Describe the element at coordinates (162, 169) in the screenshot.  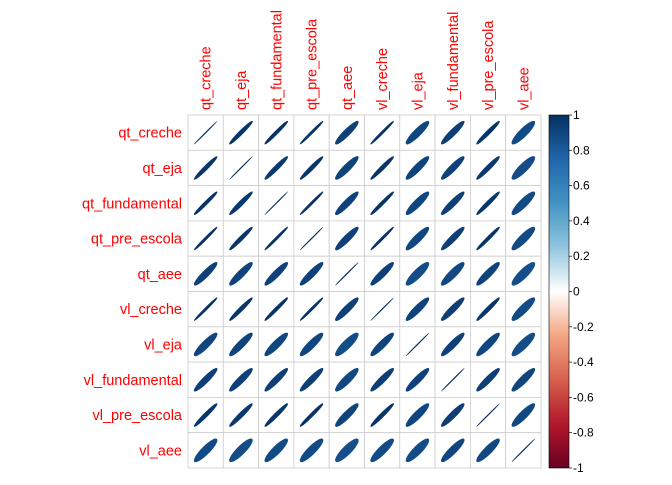
I see `row-label-qt_eja: qt_eja` at that location.